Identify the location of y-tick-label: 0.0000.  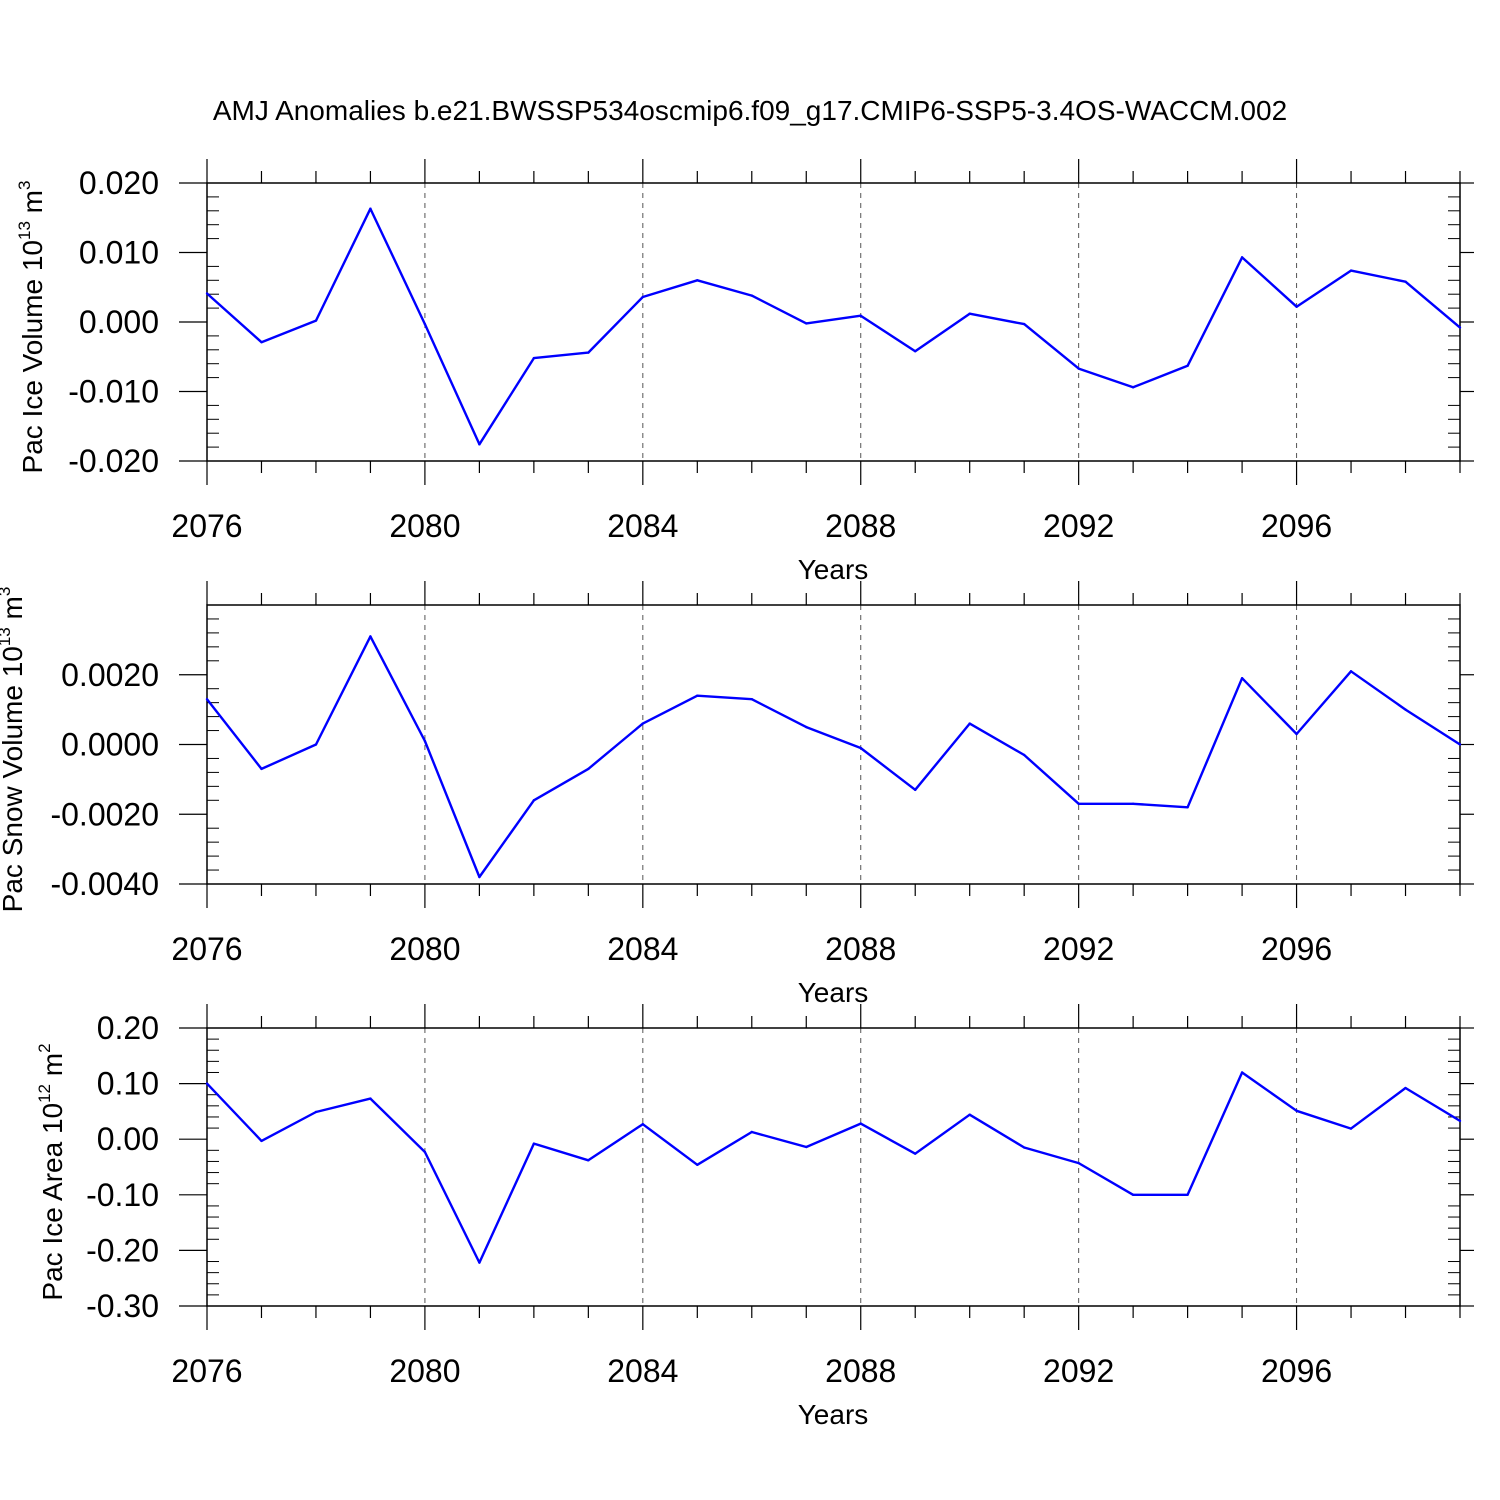
(110, 745).